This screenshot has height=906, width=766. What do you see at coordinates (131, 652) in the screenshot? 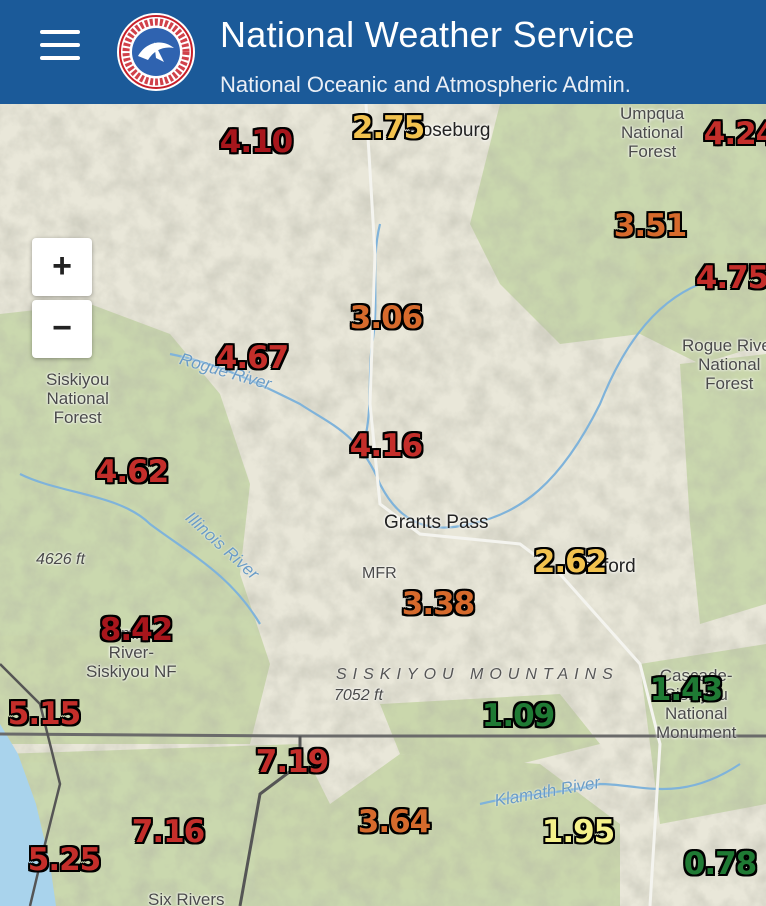
I see `place-label-smith-river-nf: Smith River- Siskiyou NF` at bounding box center [131, 652].